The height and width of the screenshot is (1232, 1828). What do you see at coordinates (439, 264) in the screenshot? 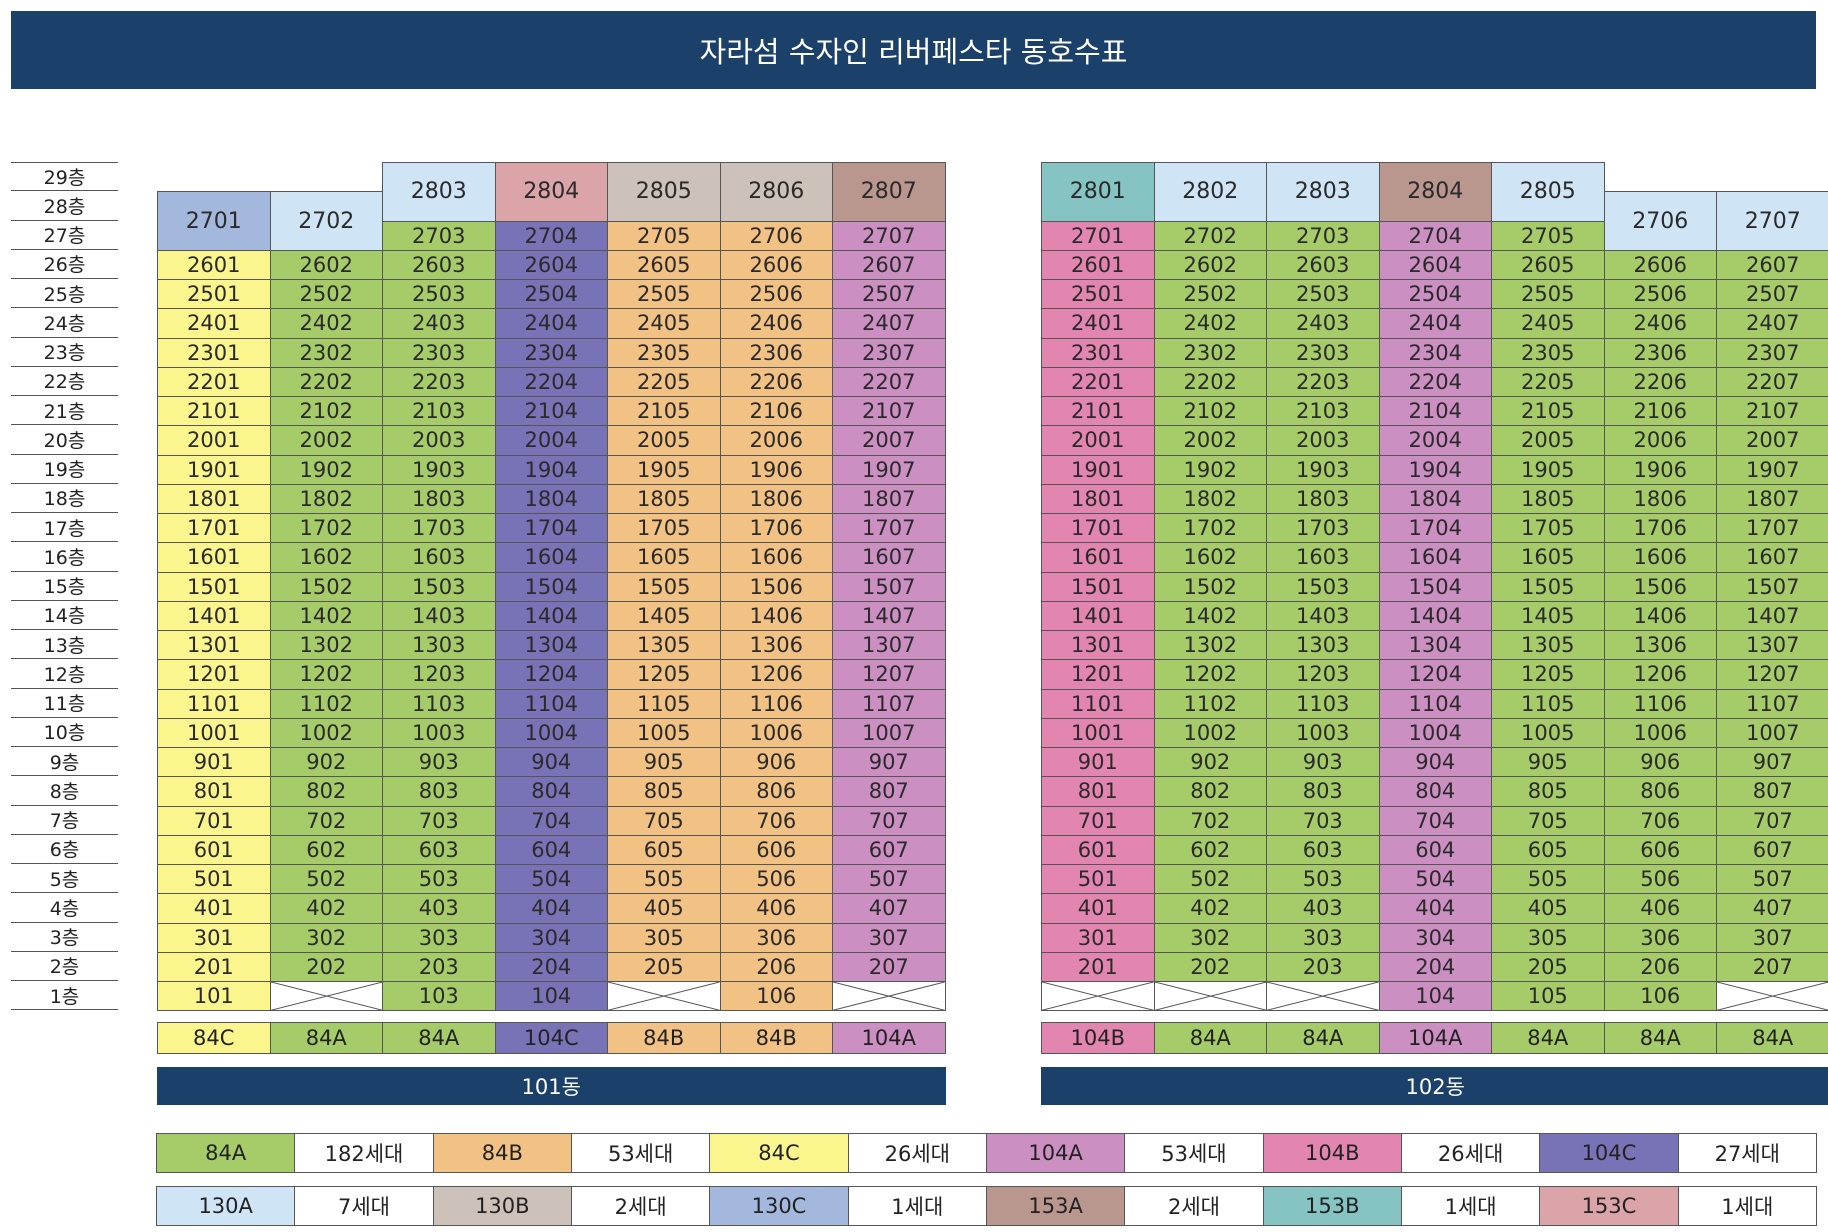
I see `unit-cell: 2603` at bounding box center [439, 264].